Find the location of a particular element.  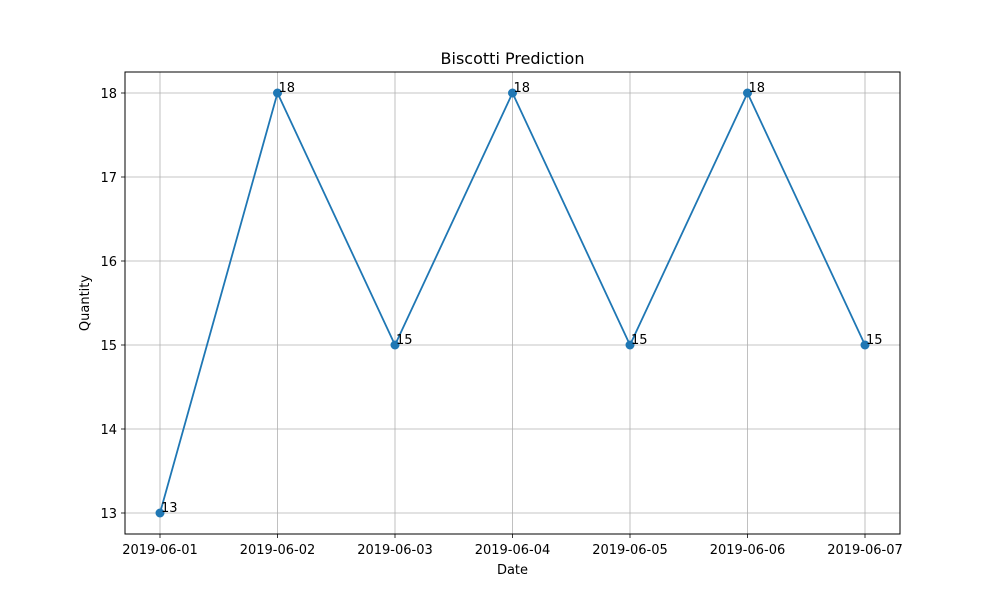

y-tick-label: 18 is located at coordinates (108, 94).